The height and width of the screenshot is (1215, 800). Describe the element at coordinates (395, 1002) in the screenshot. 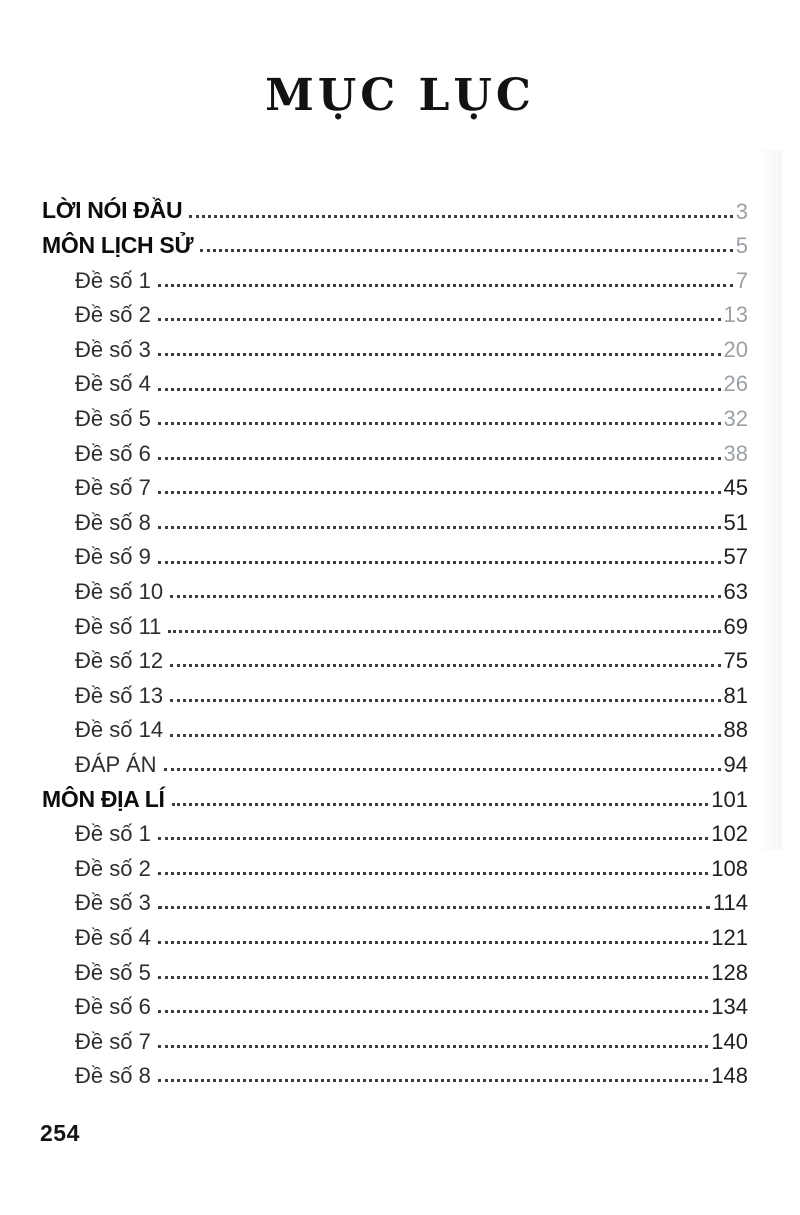

I see `toc-row: Đề số 6 134` at that location.